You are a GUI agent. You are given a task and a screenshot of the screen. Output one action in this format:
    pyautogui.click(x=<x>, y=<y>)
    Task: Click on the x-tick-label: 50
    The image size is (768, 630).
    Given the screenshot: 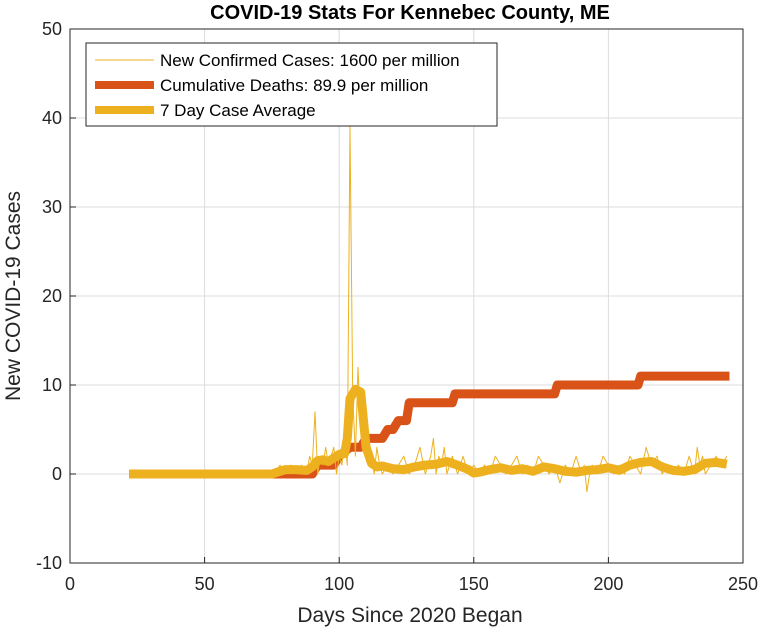 What is the action you would take?
    pyautogui.click(x=205, y=584)
    